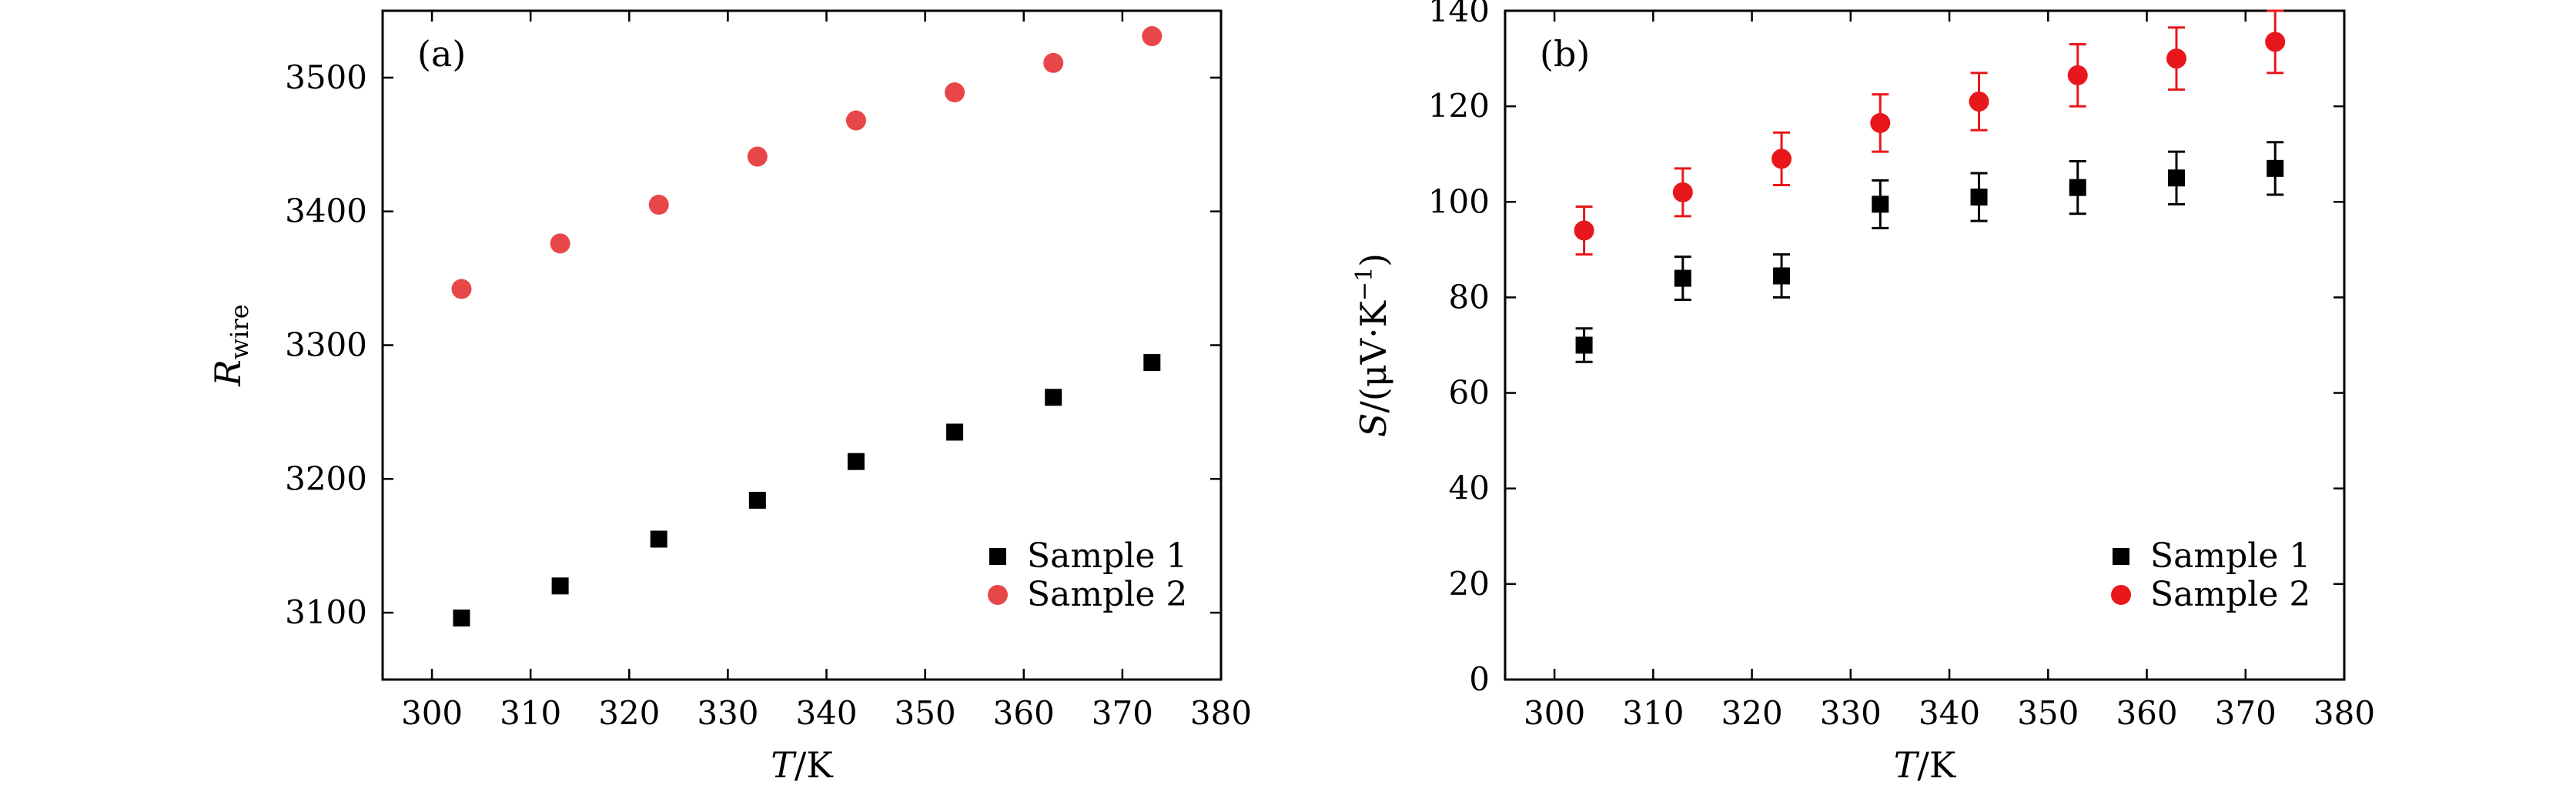  Describe the element at coordinates (1459, 201) in the screenshot. I see `y-tick-label: 100` at that location.